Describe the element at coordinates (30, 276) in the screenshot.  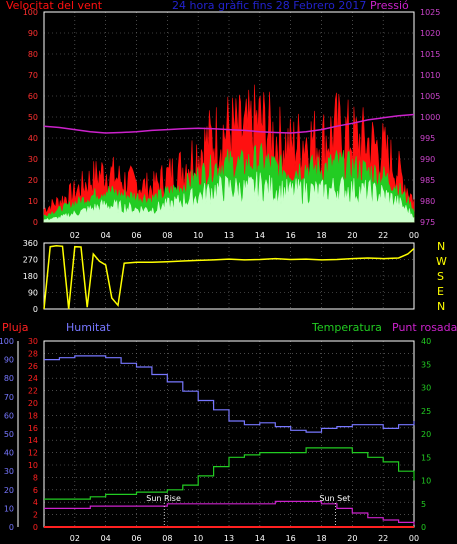
I see `direction-ytick: 180` at that location.